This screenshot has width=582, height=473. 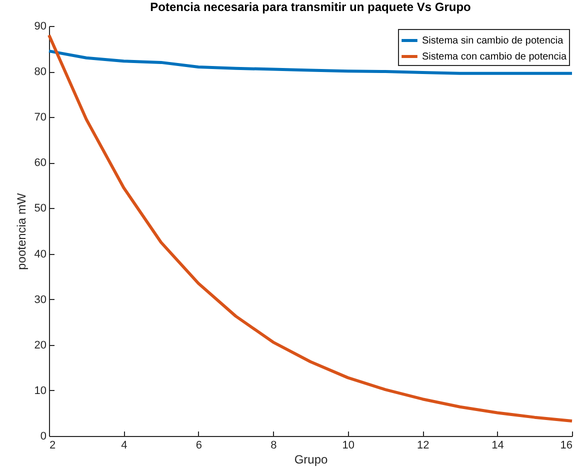 What do you see at coordinates (199, 446) in the screenshot?
I see `x-tick-label: 6` at bounding box center [199, 446].